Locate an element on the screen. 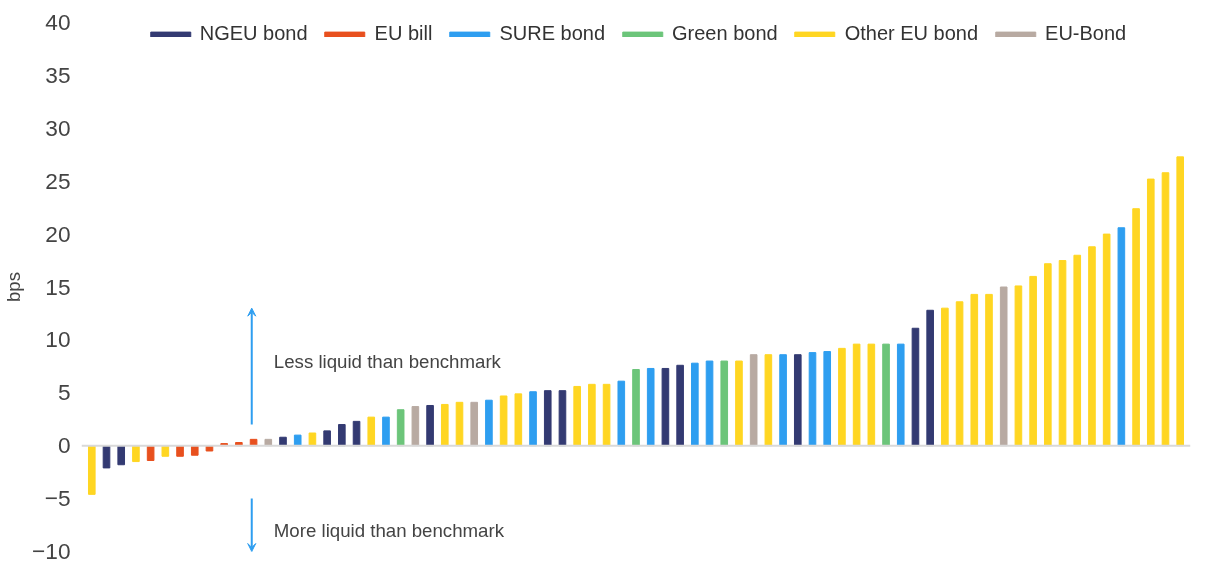  y-tick-label: 5 is located at coordinates (64, 392).